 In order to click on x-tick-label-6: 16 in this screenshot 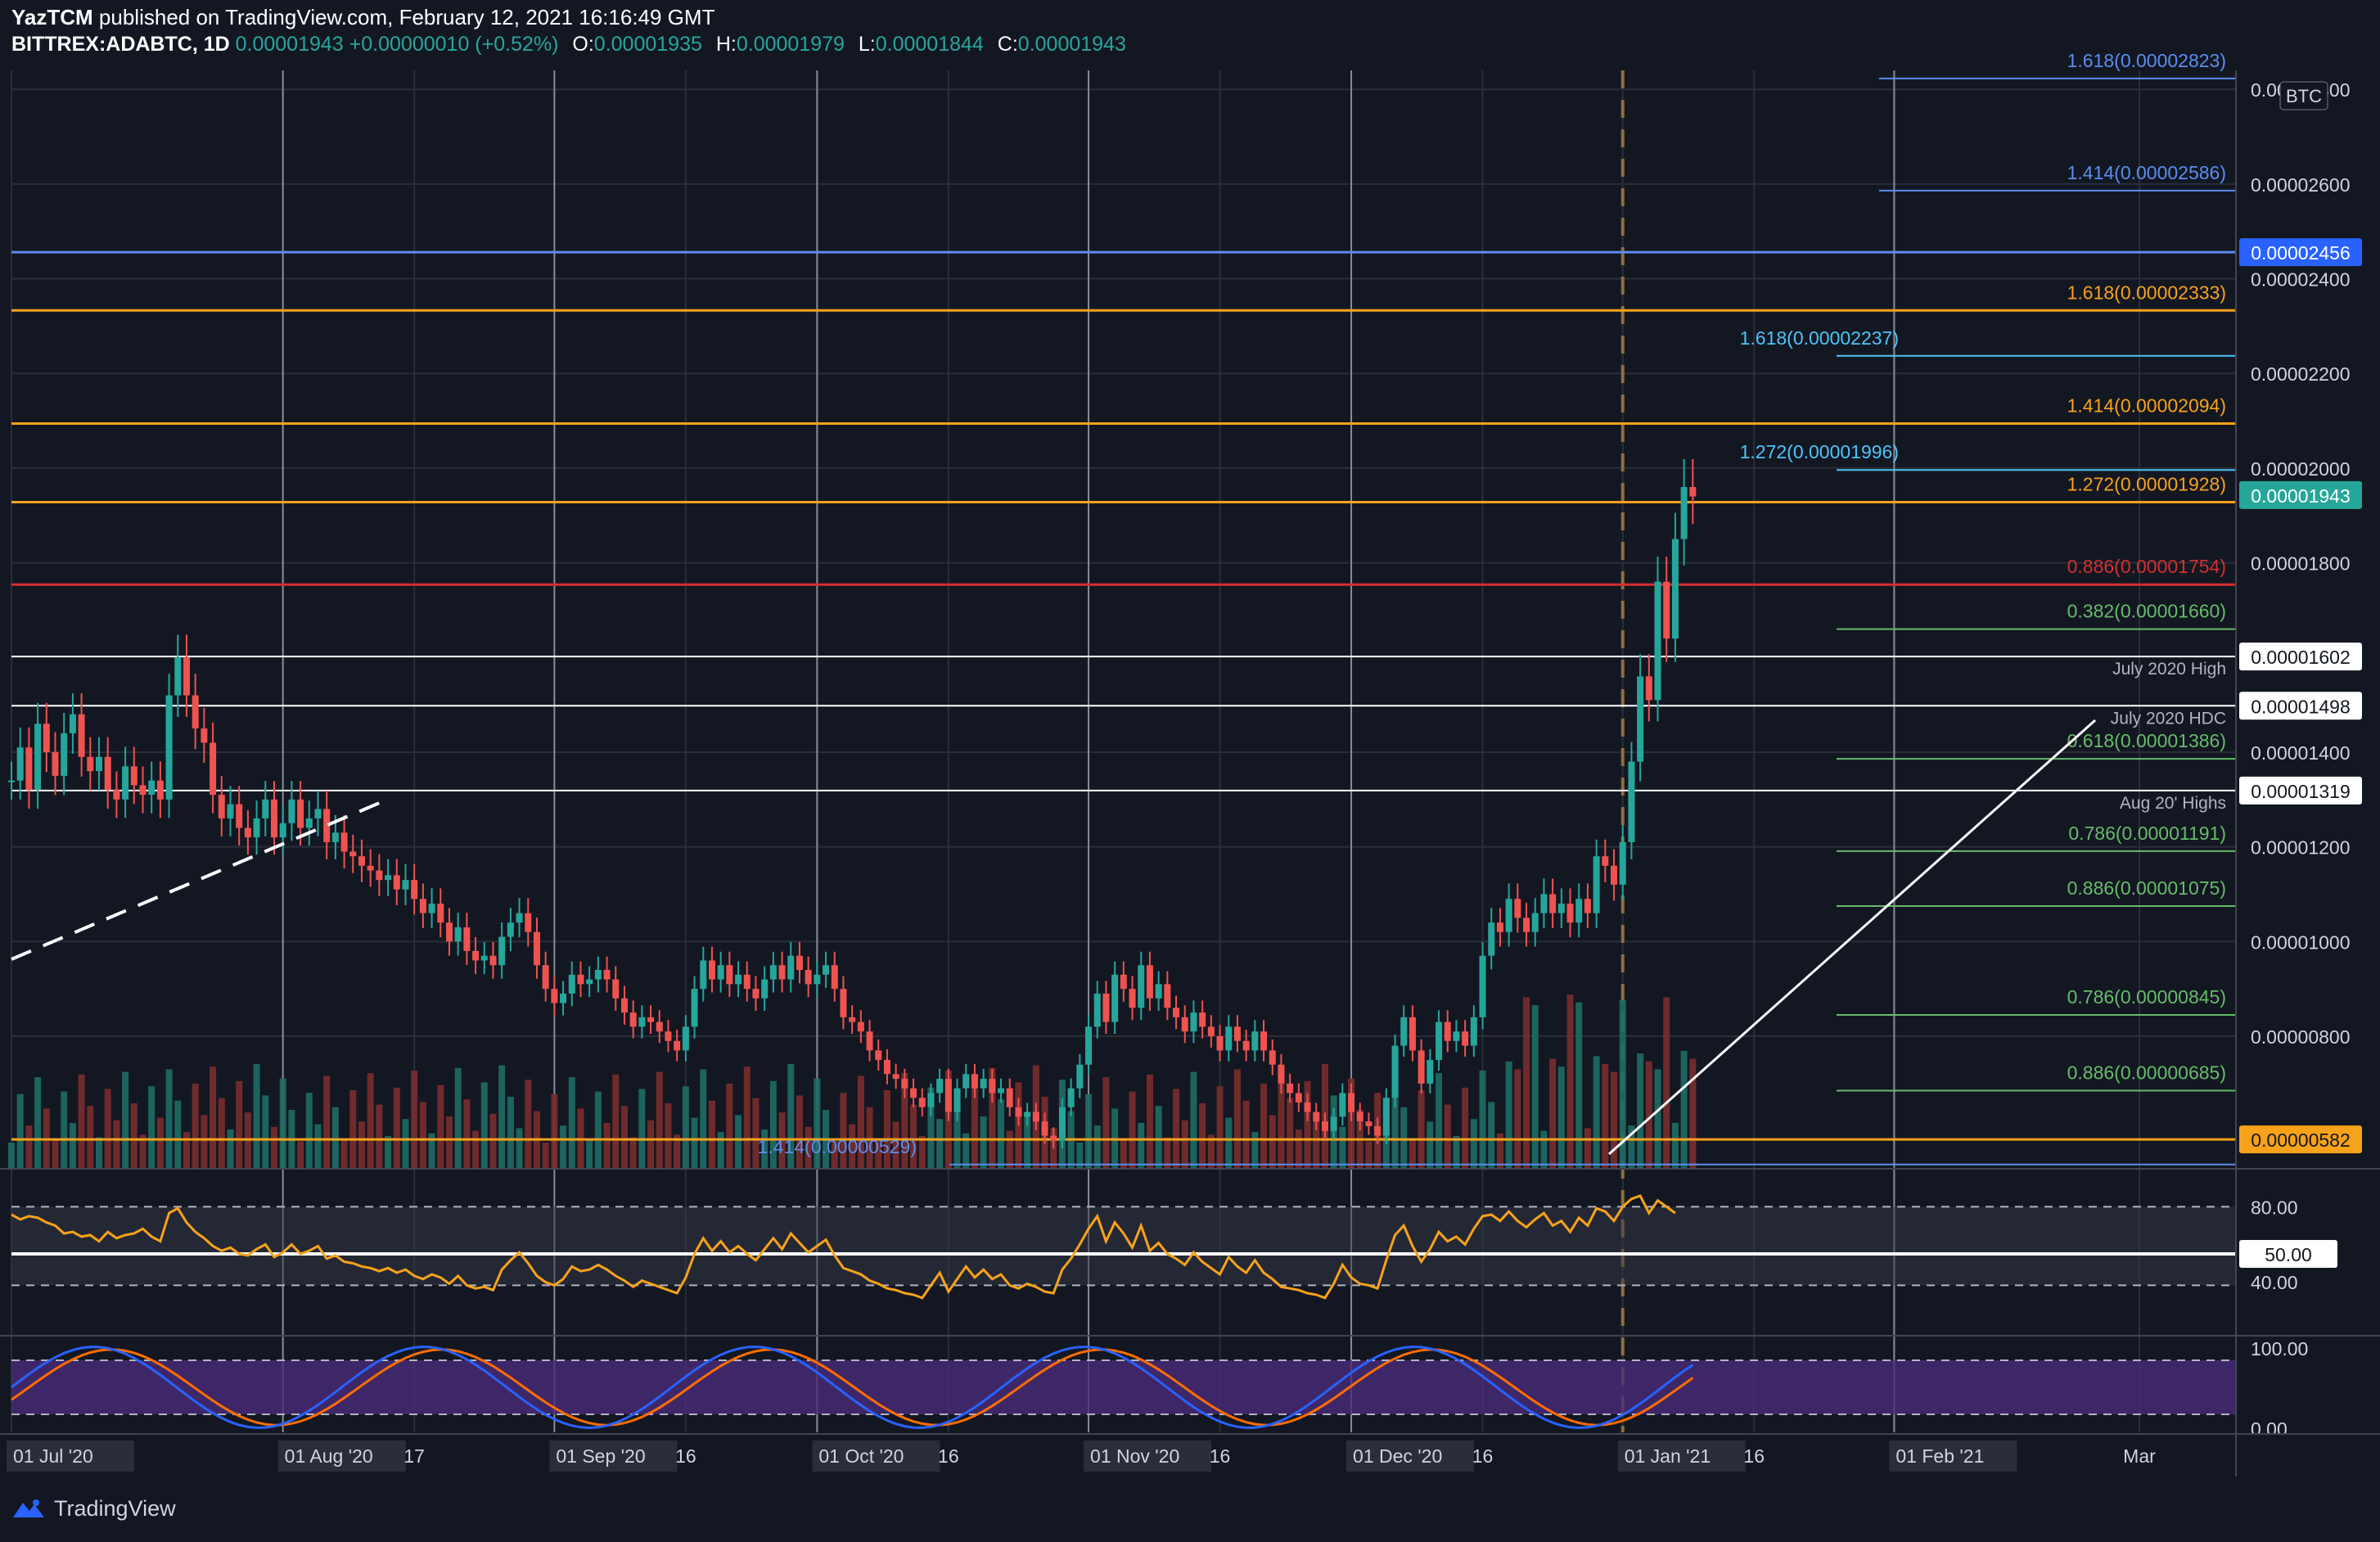, I will do `click(948, 1456)`.